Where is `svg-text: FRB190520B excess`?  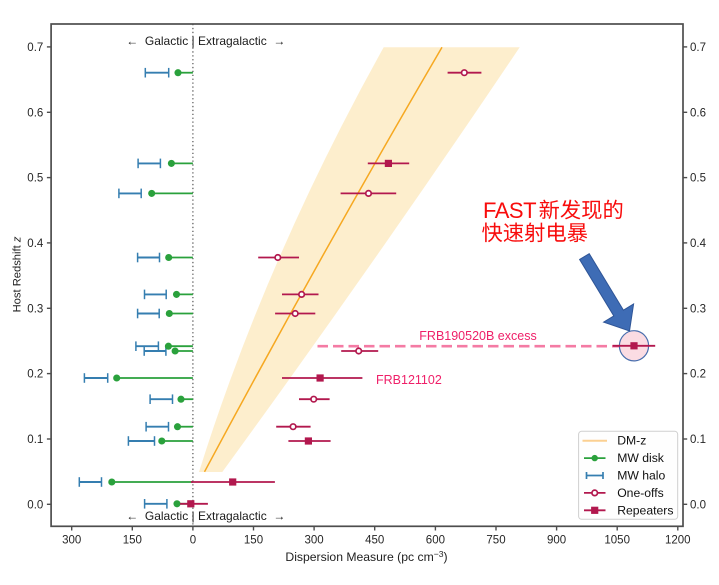 svg-text: FRB190520B excess is located at coordinates (477, 336).